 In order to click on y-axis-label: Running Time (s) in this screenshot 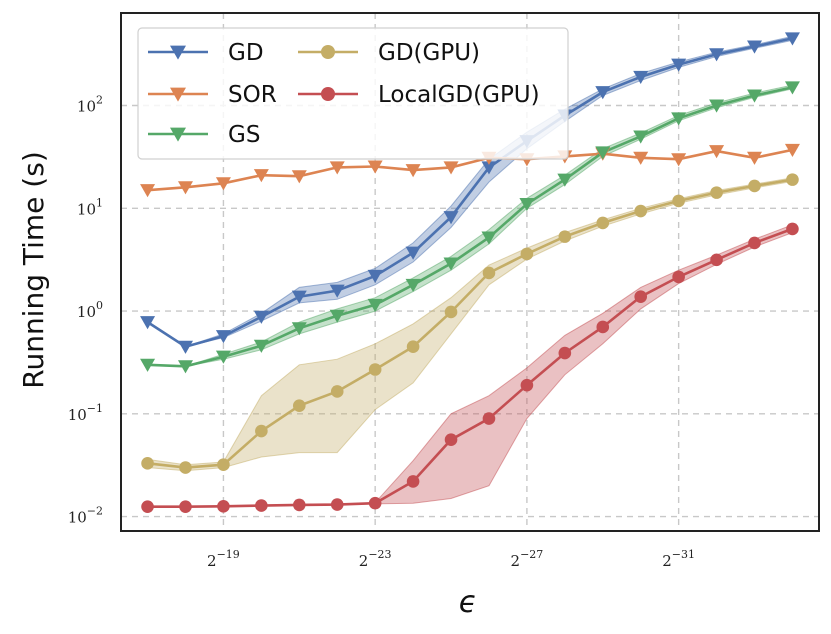, I will do `click(33, 270)`.